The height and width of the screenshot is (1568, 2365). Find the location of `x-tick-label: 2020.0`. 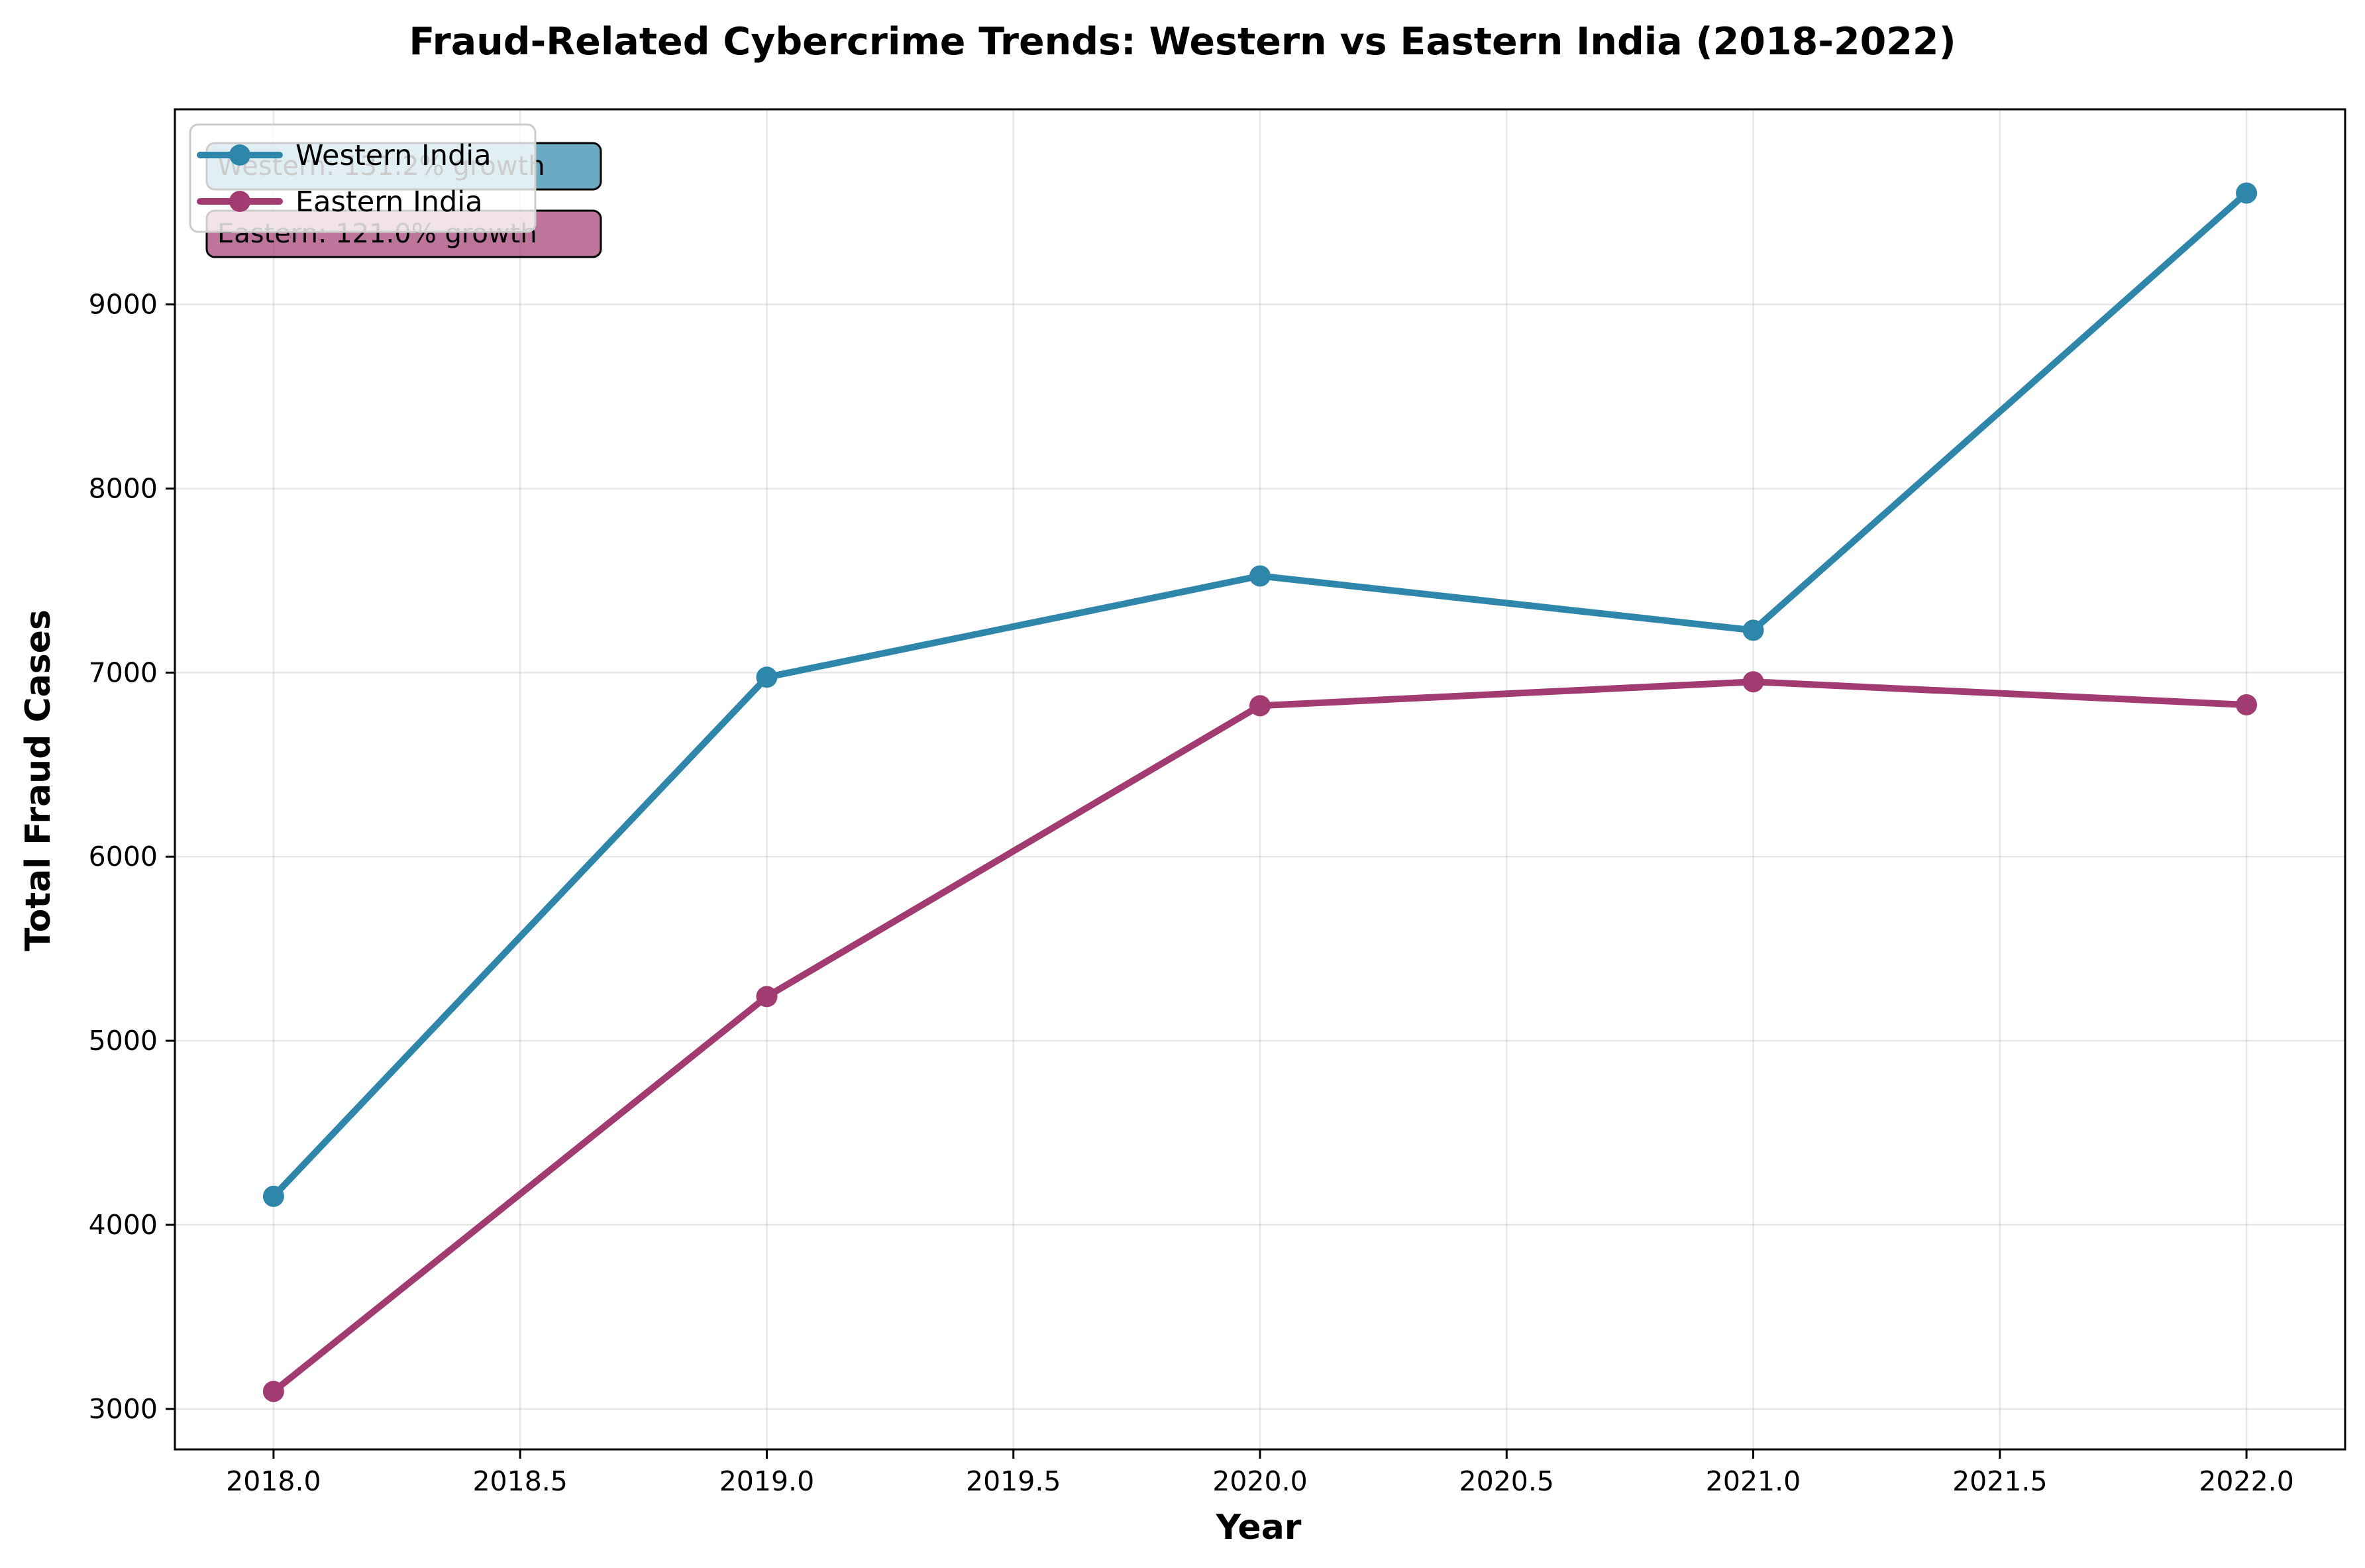

x-tick-label: 2020.0 is located at coordinates (1259, 1481).